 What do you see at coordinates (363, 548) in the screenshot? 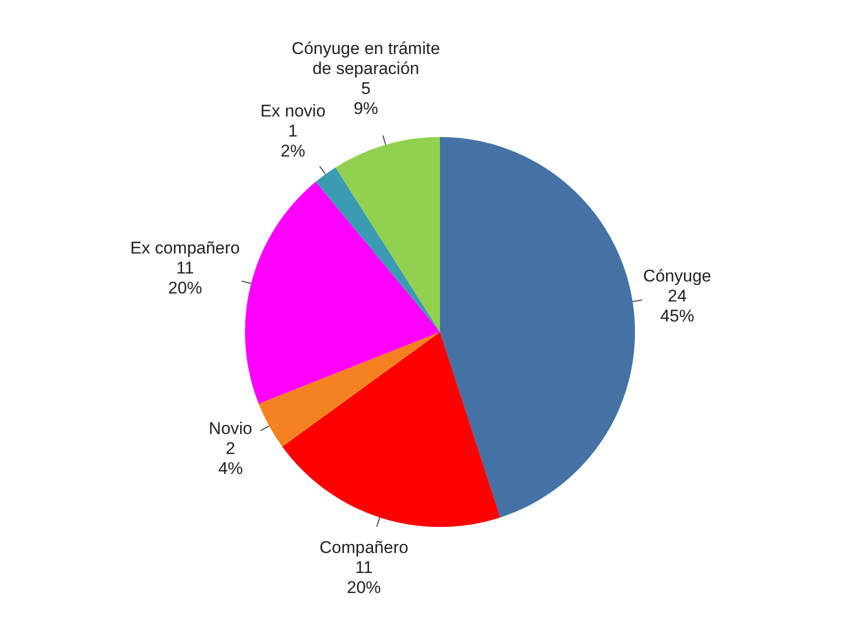
I see `slice-label: Compañero` at bounding box center [363, 548].